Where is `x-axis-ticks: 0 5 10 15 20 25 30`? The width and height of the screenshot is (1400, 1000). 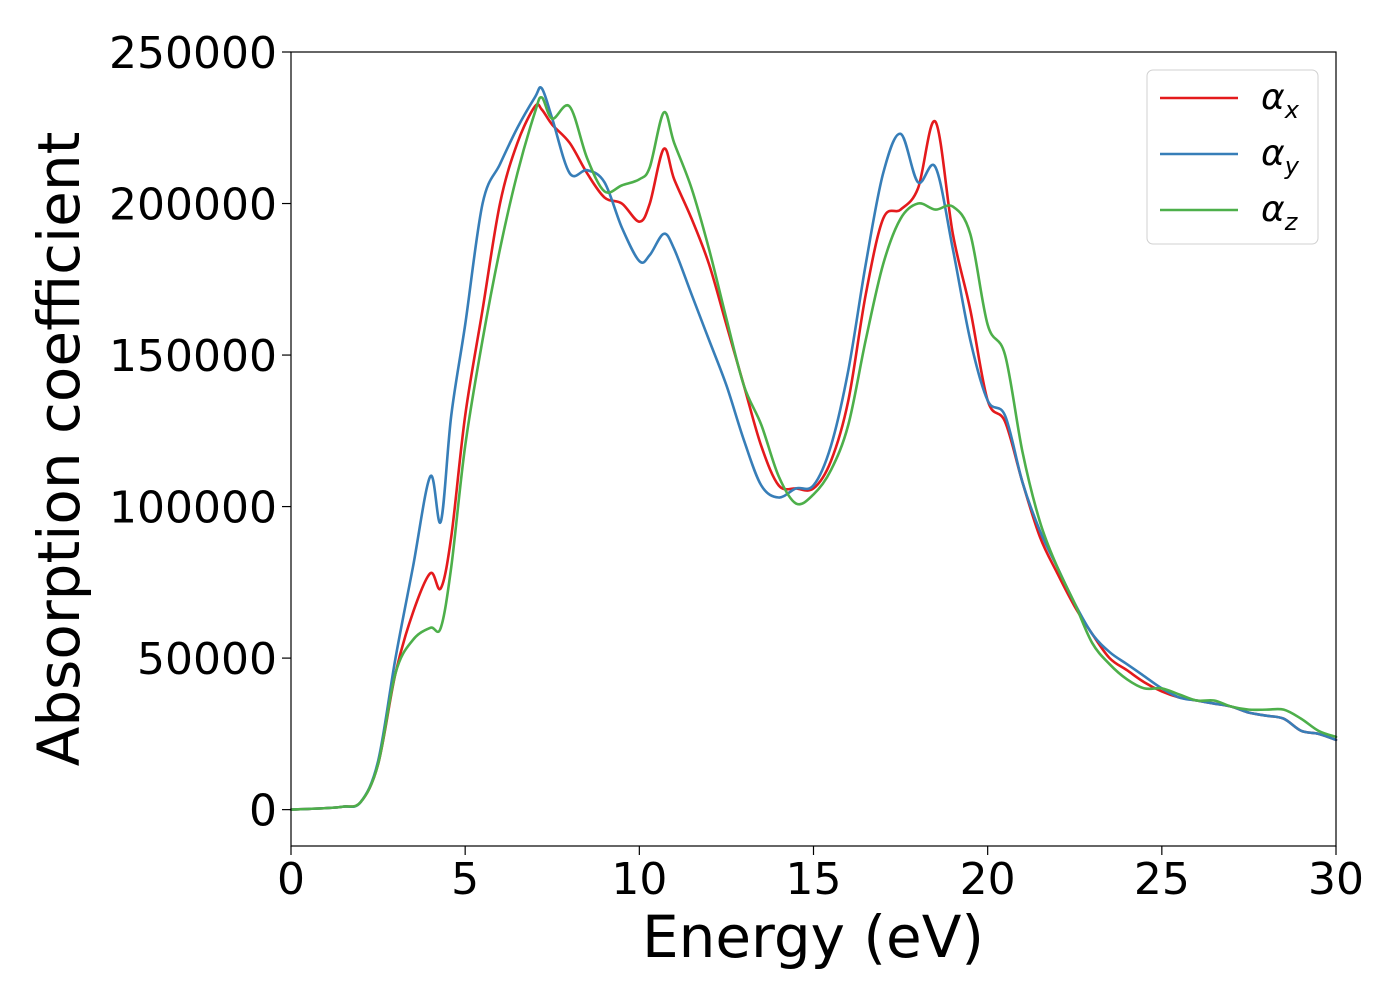
x-axis-ticks: 0 5 10 15 20 25 30 is located at coordinates (820, 875).